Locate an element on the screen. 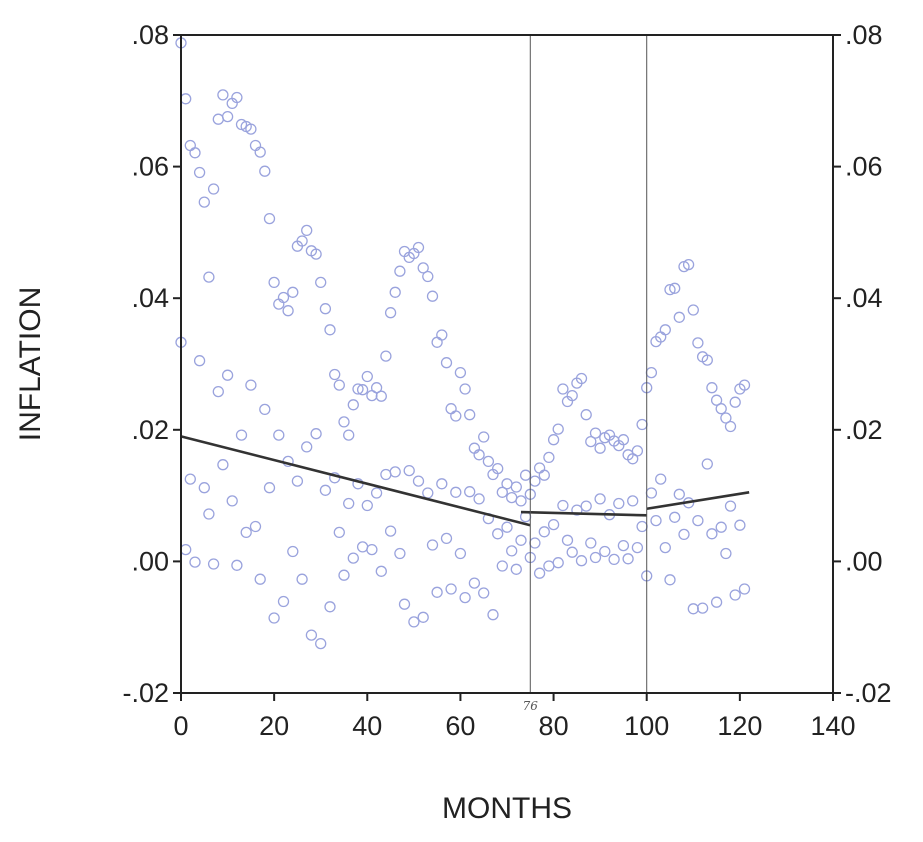  y-tick-label-right: .00 is located at coordinates (864, 561).